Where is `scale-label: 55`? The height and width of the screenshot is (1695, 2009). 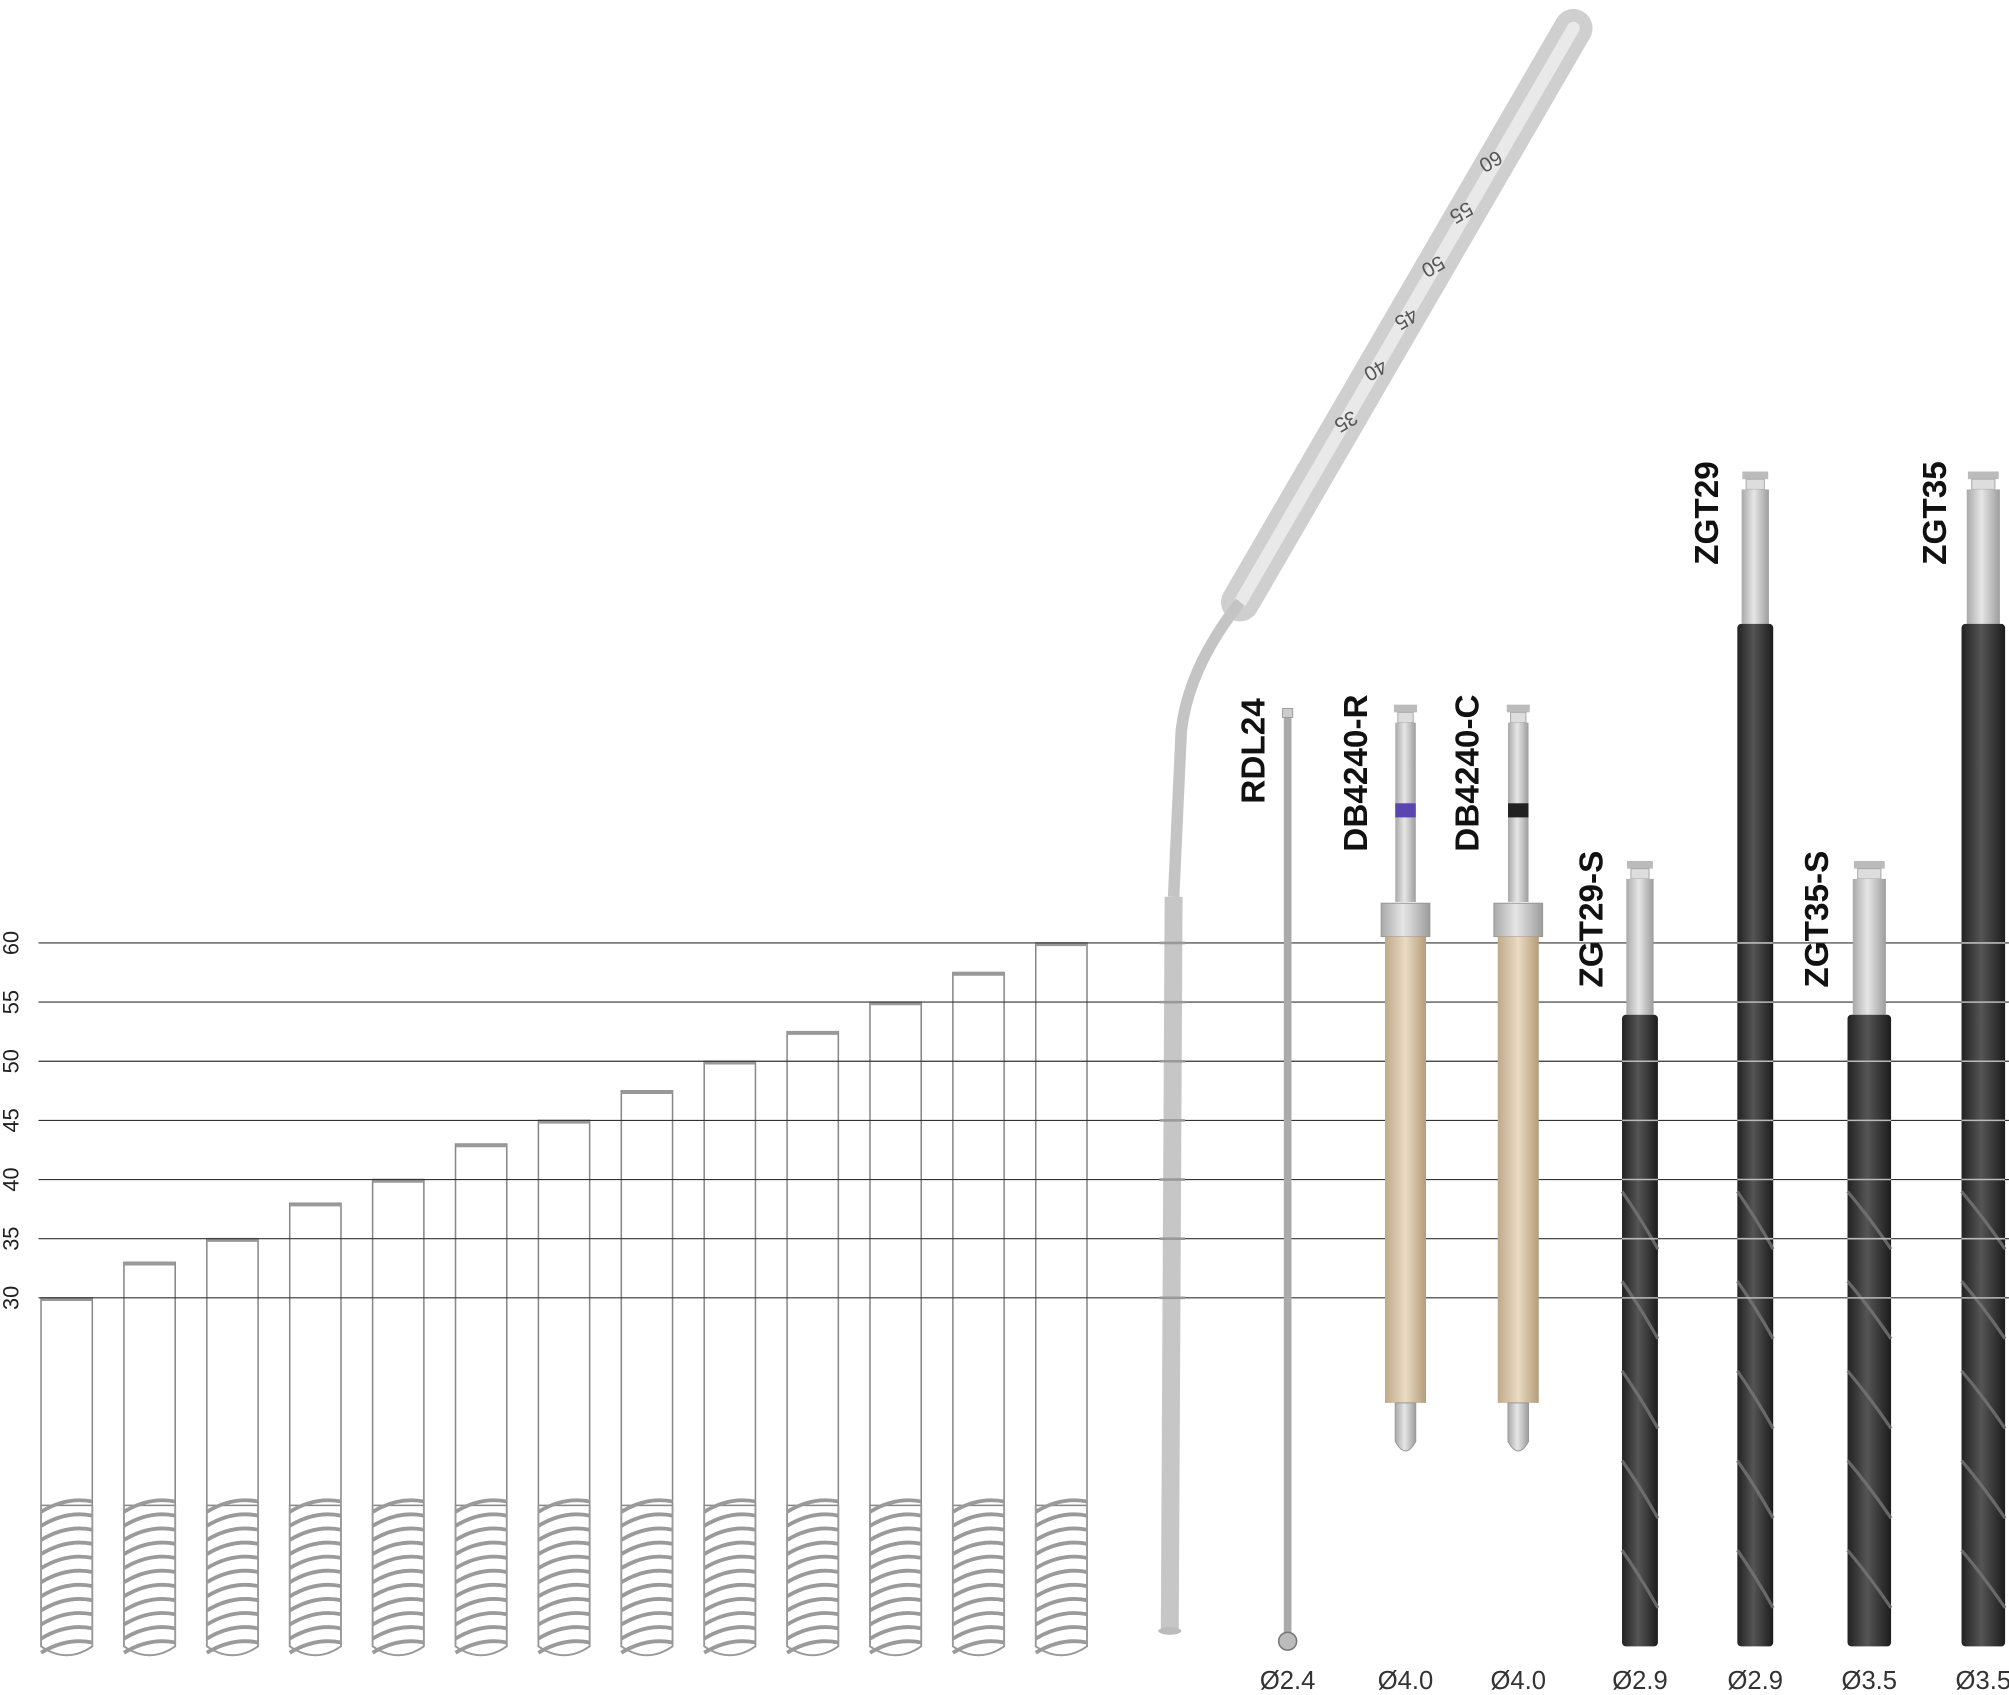
scale-label: 55 is located at coordinates (12, 1002).